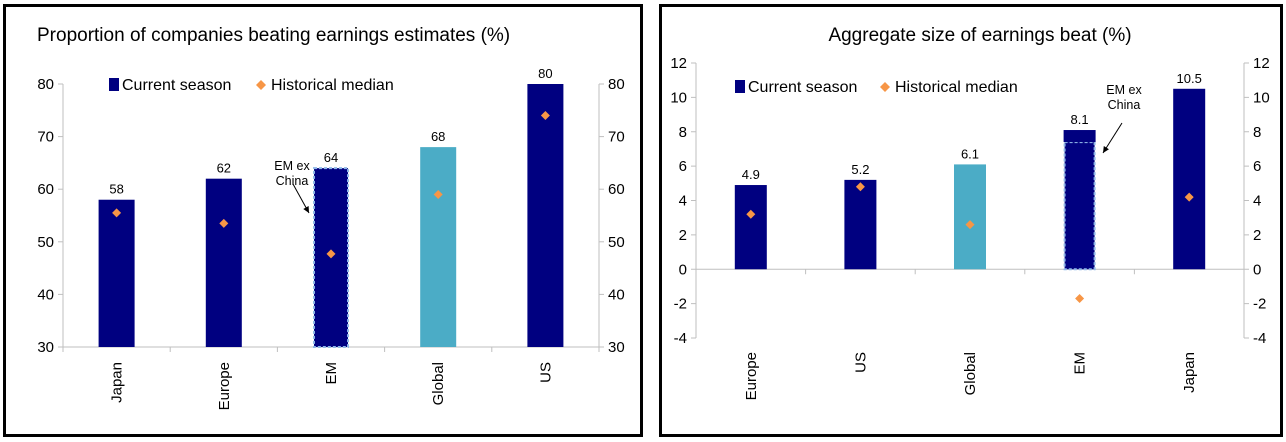  Describe the element at coordinates (1189, 78) in the screenshot. I see `data-label-japan: 10.5` at that location.